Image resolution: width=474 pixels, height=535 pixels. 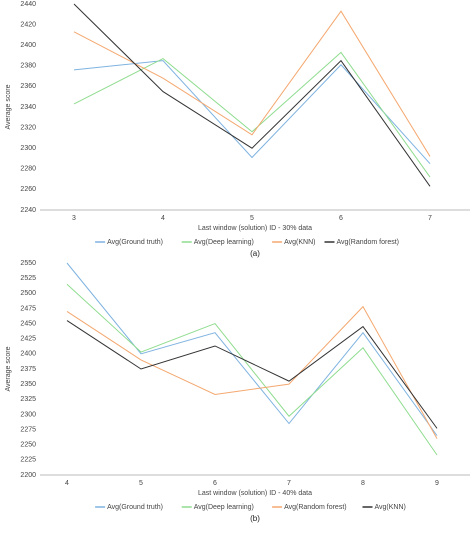 What do you see at coordinates (28, 323) in the screenshot?
I see `y-tick-label: 2450` at bounding box center [28, 323].